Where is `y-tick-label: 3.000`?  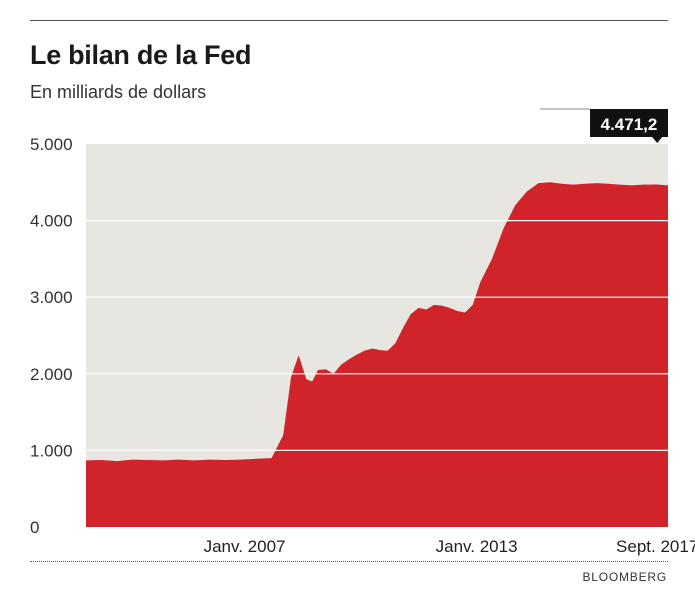
y-tick-label: 3.000 is located at coordinates (51, 297).